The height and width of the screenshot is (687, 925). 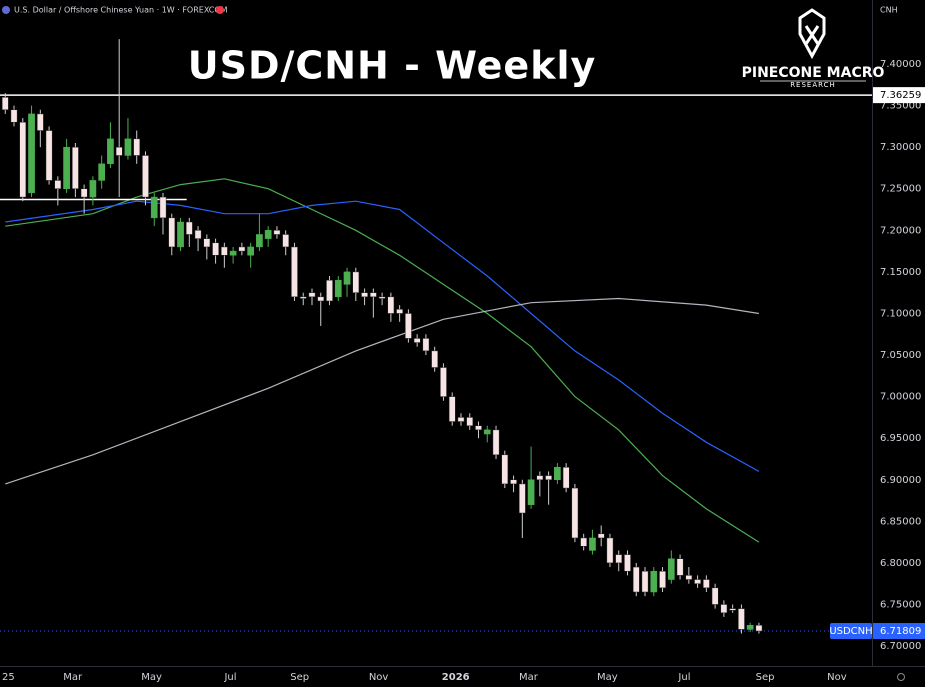 What do you see at coordinates (900, 604) in the screenshot?
I see `y-tick-label: 6.75000` at bounding box center [900, 604].